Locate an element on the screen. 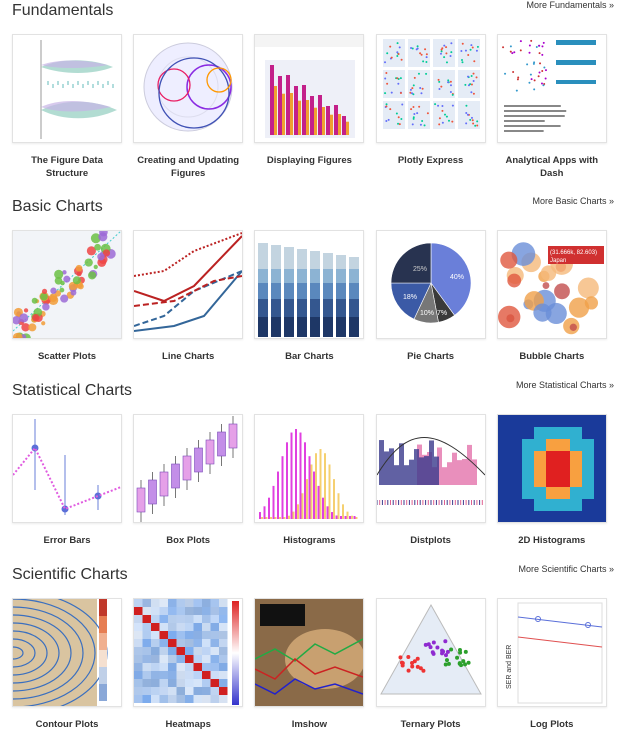  gallery-item: 25% 40% 18% 10% 7% Pie Charts is located at coordinates (430, 296).